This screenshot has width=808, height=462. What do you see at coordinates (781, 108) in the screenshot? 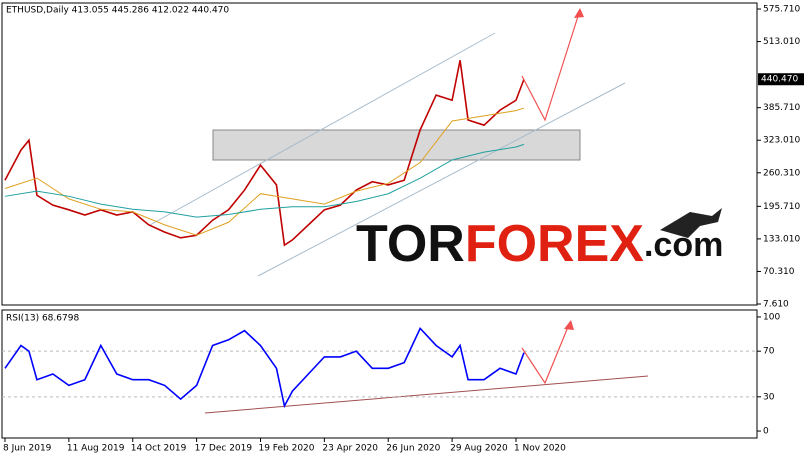
I see `y-tick-label: 385.710` at bounding box center [781, 108].